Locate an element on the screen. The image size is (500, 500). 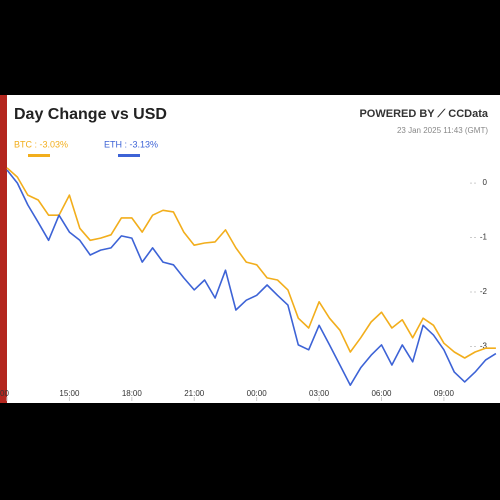
x-tick-label: 00 is located at coordinates (4, 393).